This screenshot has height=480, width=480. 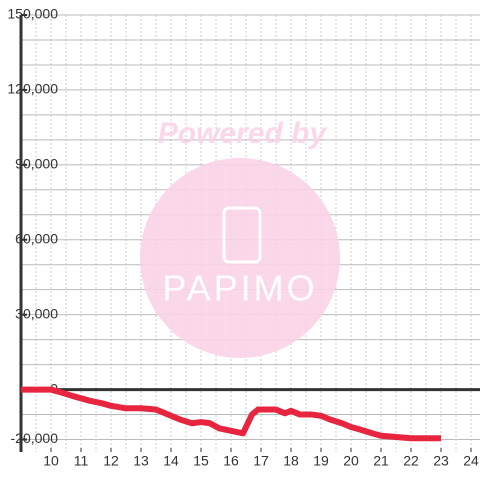 What do you see at coordinates (36, 238) in the screenshot?
I see `y-tick-label: 60,000` at bounding box center [36, 238].